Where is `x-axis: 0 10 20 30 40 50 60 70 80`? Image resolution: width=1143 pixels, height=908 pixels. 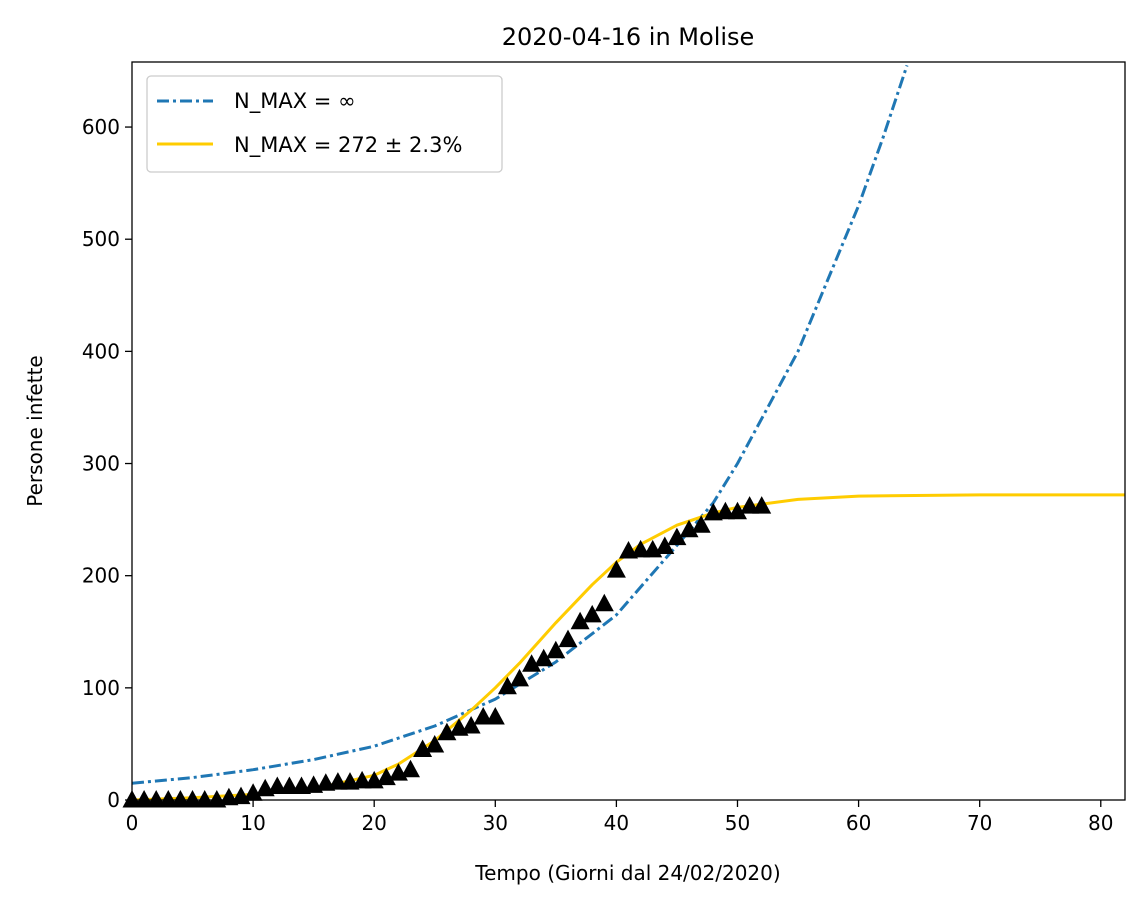
x-axis: 0 10 20 30 40 50 60 70 80 is located at coordinates (620, 817).